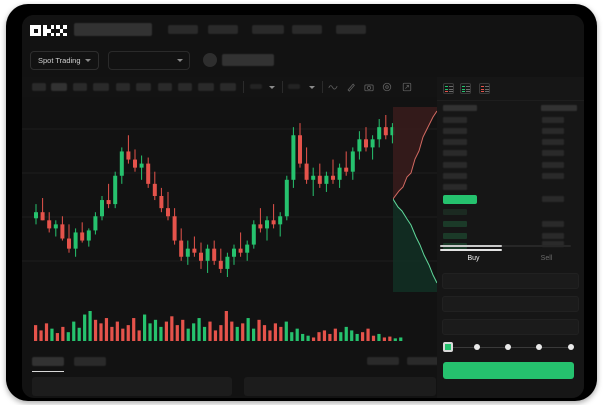 This screenshot has height=405, width=603. Describe the element at coordinates (510, 304) in the screenshot. I see `order-amount-field` at that location.